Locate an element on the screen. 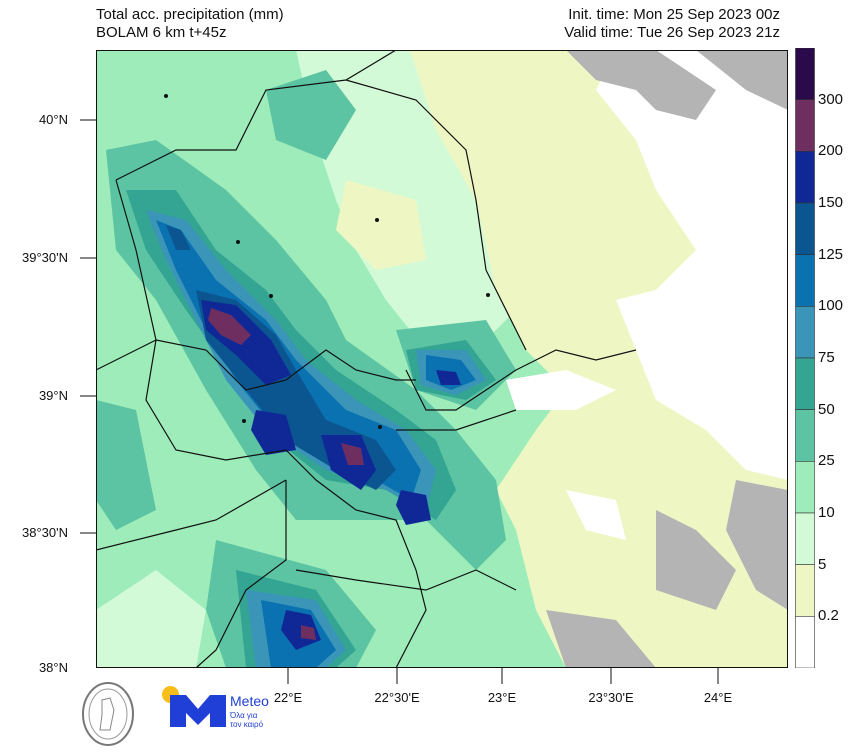  colorbar-label: 5 is located at coordinates (822, 564).